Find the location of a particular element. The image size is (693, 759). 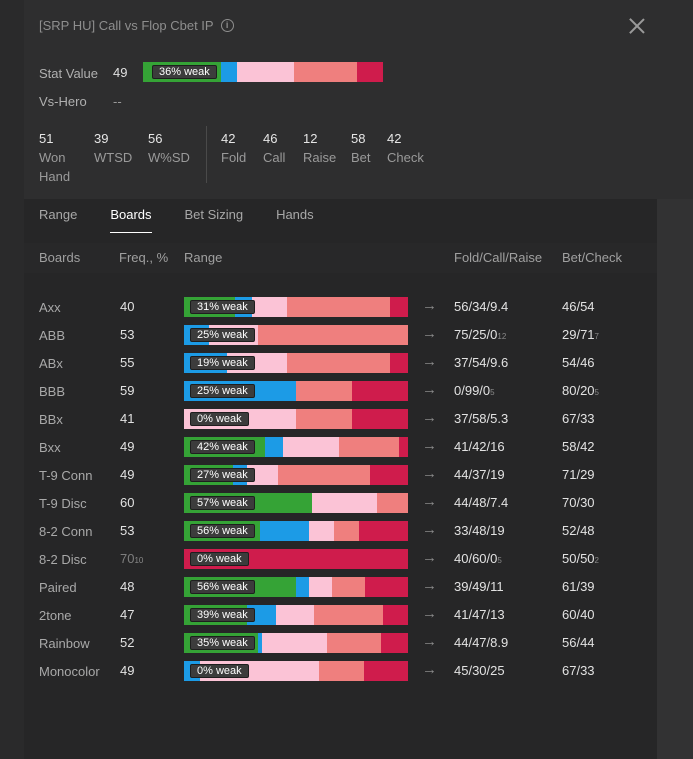

table-row: 8-2 Disc 7010 0% weak → 40/60/05 50/502 is located at coordinates (340, 559).